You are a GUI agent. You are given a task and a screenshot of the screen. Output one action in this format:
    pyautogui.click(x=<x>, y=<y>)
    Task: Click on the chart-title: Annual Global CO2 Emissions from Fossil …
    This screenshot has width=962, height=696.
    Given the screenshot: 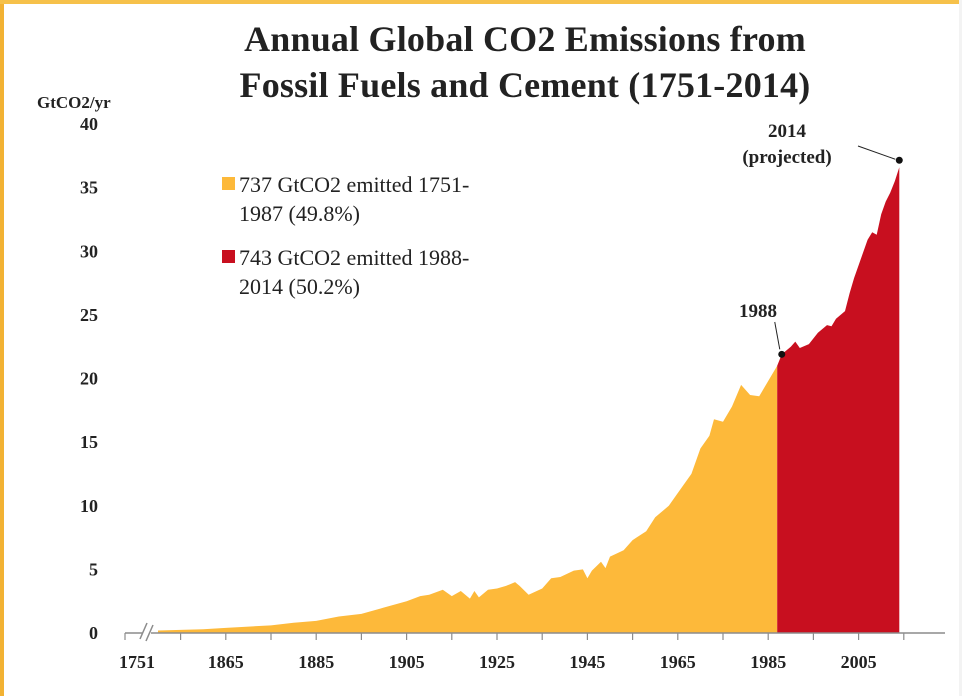 What is the action you would take?
    pyautogui.click(x=525, y=62)
    